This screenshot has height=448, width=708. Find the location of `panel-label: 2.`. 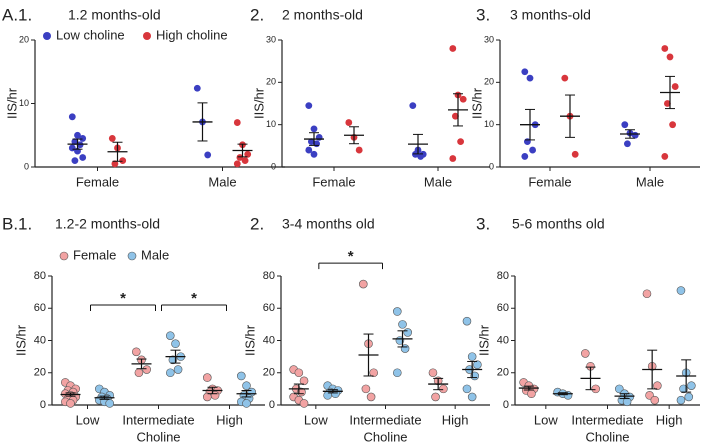

panel-label: 2. is located at coordinates (257, 223).